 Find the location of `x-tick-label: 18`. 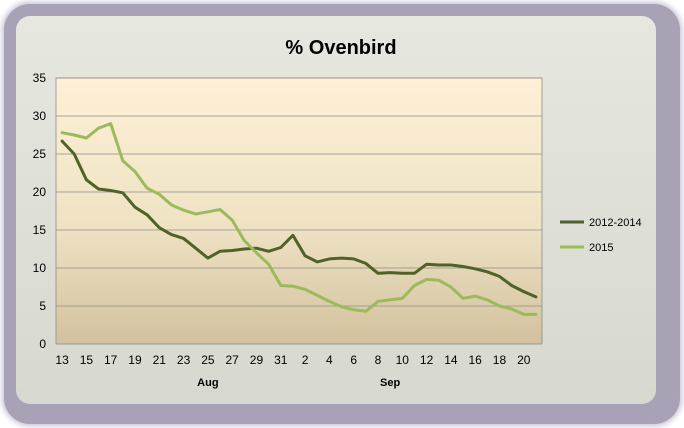

x-tick-label: 18 is located at coordinates (500, 360).